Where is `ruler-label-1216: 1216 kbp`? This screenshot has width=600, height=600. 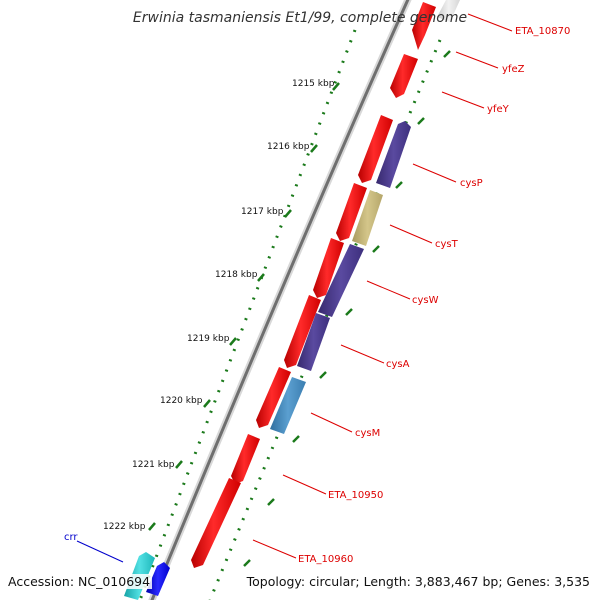
ruler-label-1216: 1216 kbp is located at coordinates (288, 147).